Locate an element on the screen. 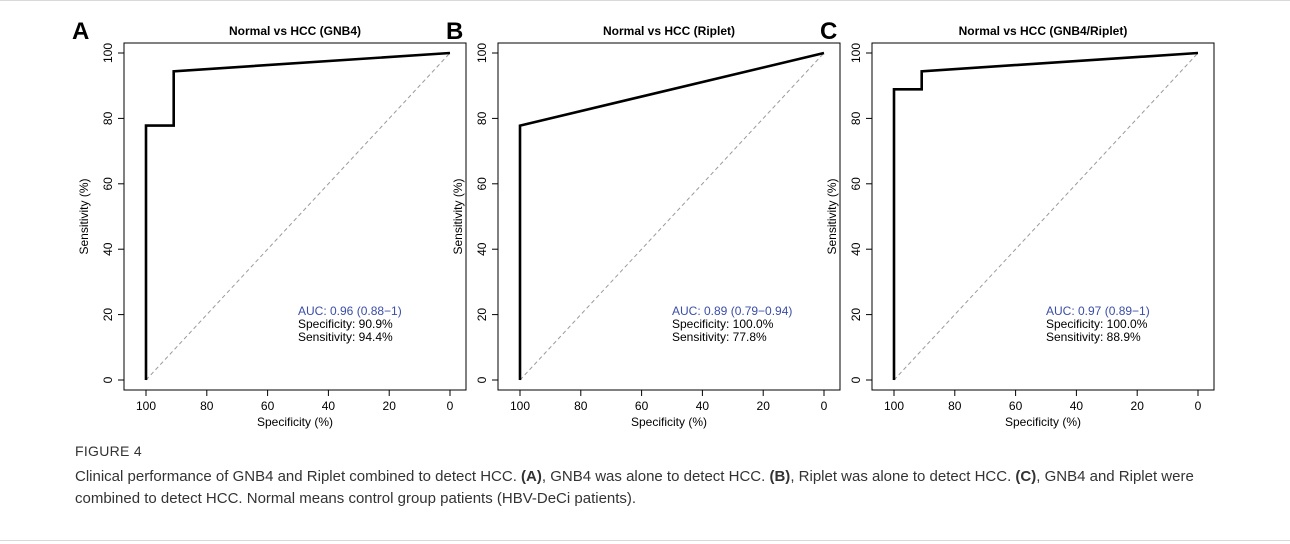  sensitivity-annotation: Sensitivity: 77.8% is located at coordinates (719, 337).